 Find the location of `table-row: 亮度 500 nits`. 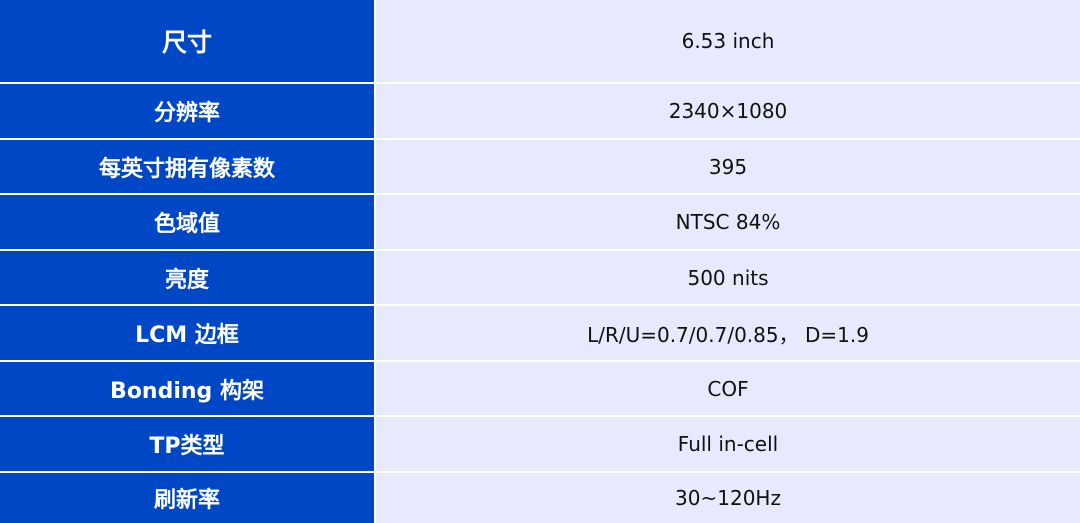

table-row: 亮度 500 nits is located at coordinates (540, 277).